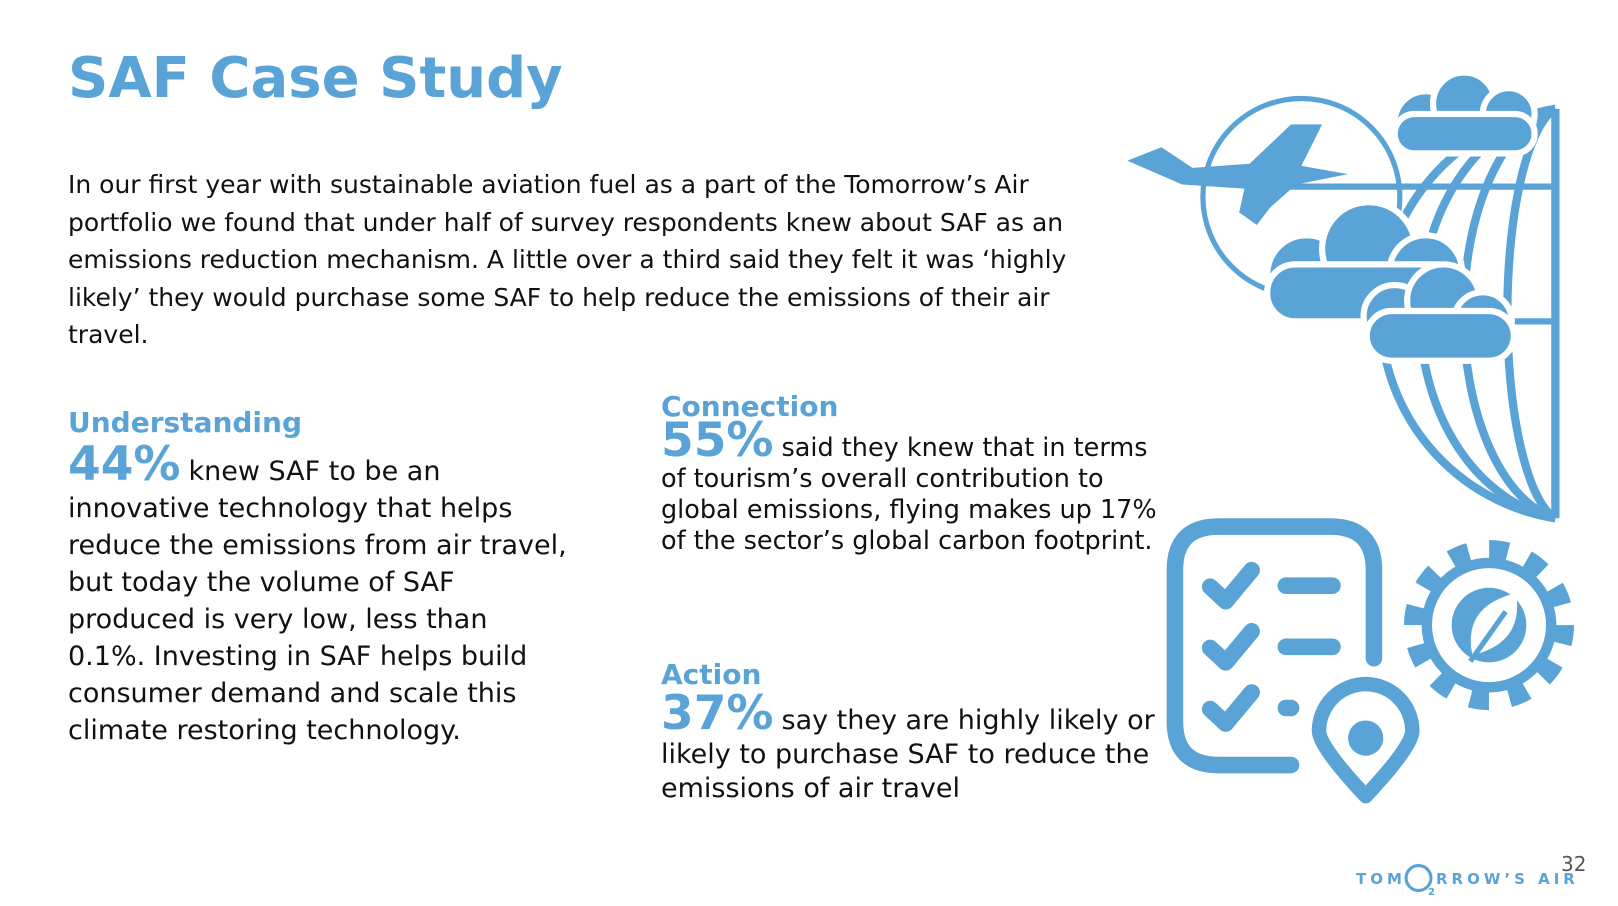 The height and width of the screenshot is (906, 1618). Describe the element at coordinates (1489, 716) in the screenshot. I see `gear-leaf` at that location.